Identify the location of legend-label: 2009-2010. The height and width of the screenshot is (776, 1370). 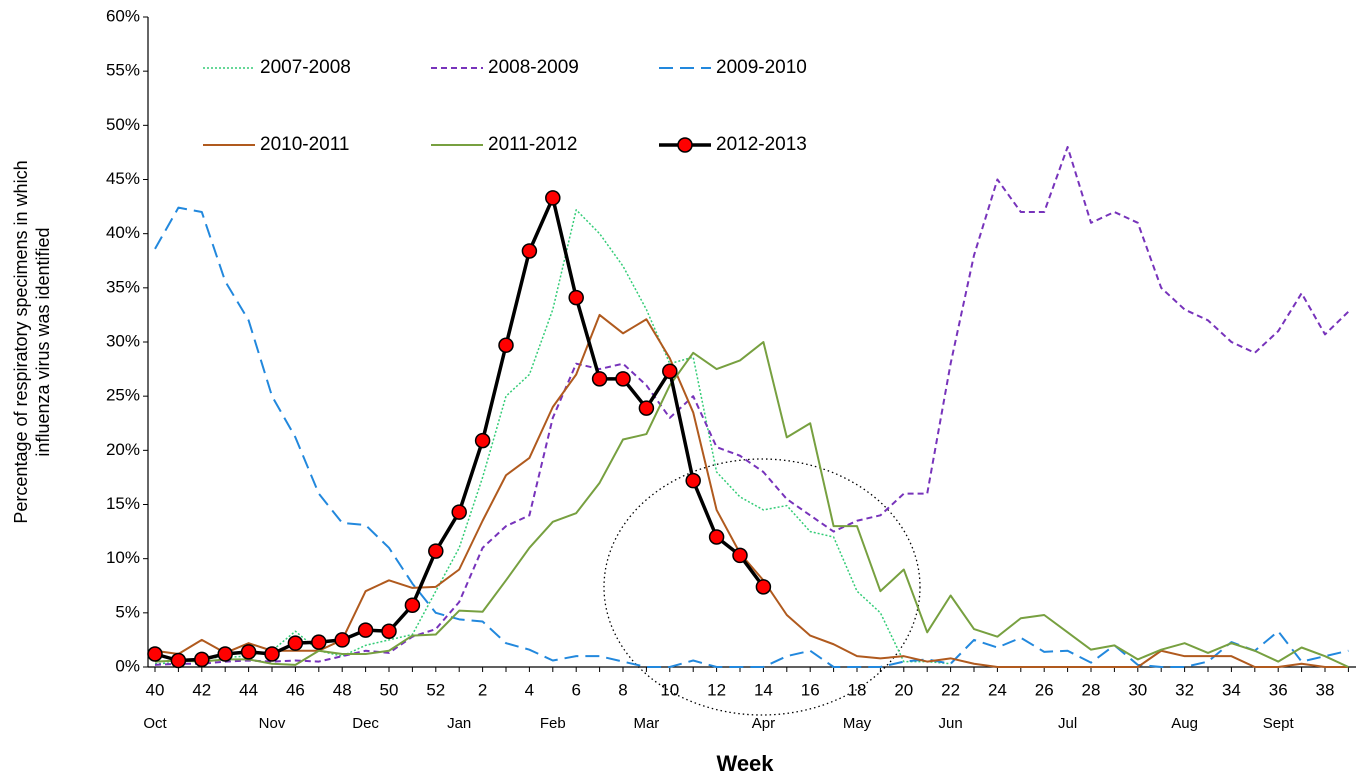
(761, 67).